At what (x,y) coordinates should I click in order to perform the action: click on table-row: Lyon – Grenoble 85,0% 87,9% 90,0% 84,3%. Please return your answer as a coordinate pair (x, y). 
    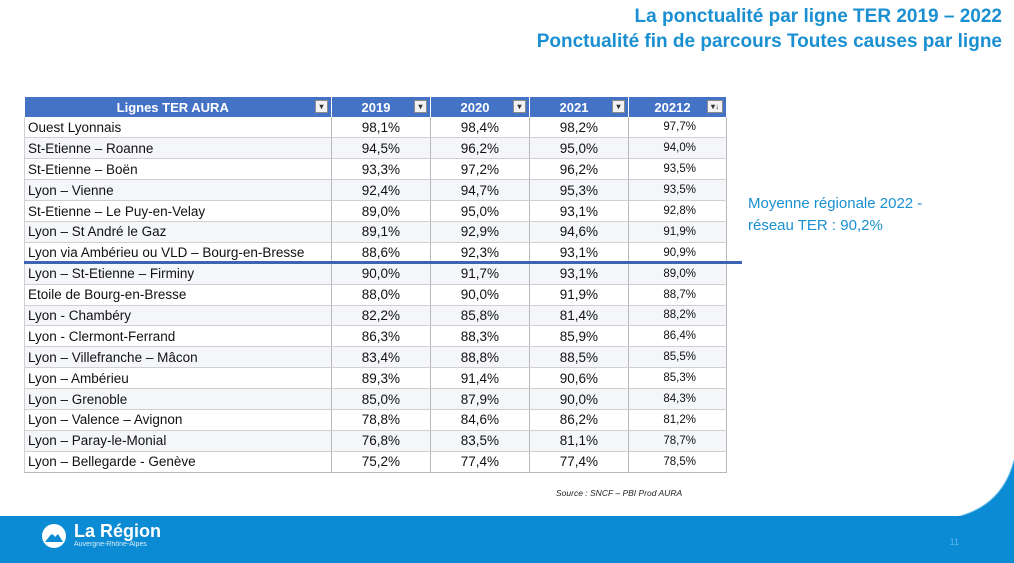
    Looking at the image, I should click on (375, 399).